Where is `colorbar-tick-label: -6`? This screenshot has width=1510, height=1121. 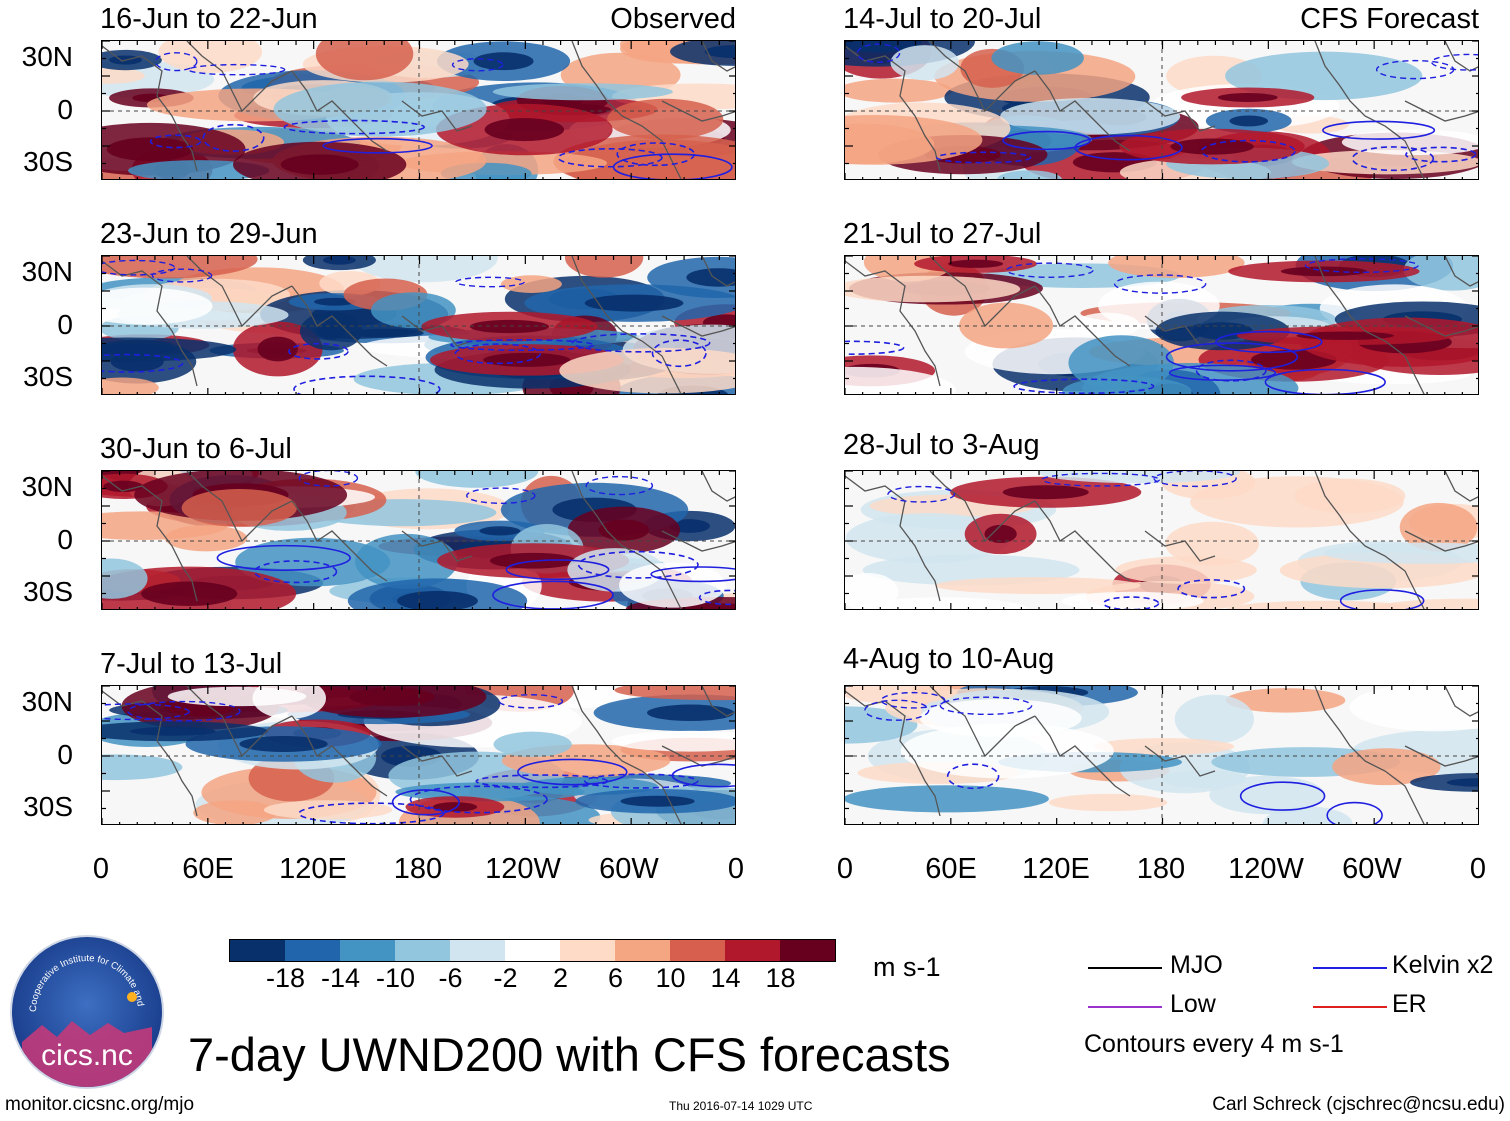
colorbar-tick-label: -6 is located at coordinates (450, 978).